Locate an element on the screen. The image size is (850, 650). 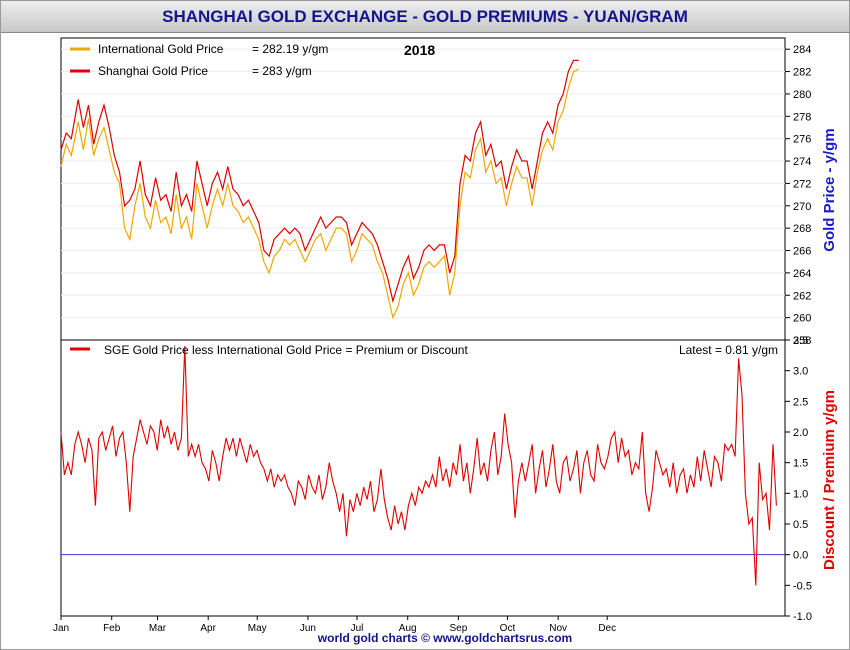
gold-price-tick-label: 280 is located at coordinates (802, 95).